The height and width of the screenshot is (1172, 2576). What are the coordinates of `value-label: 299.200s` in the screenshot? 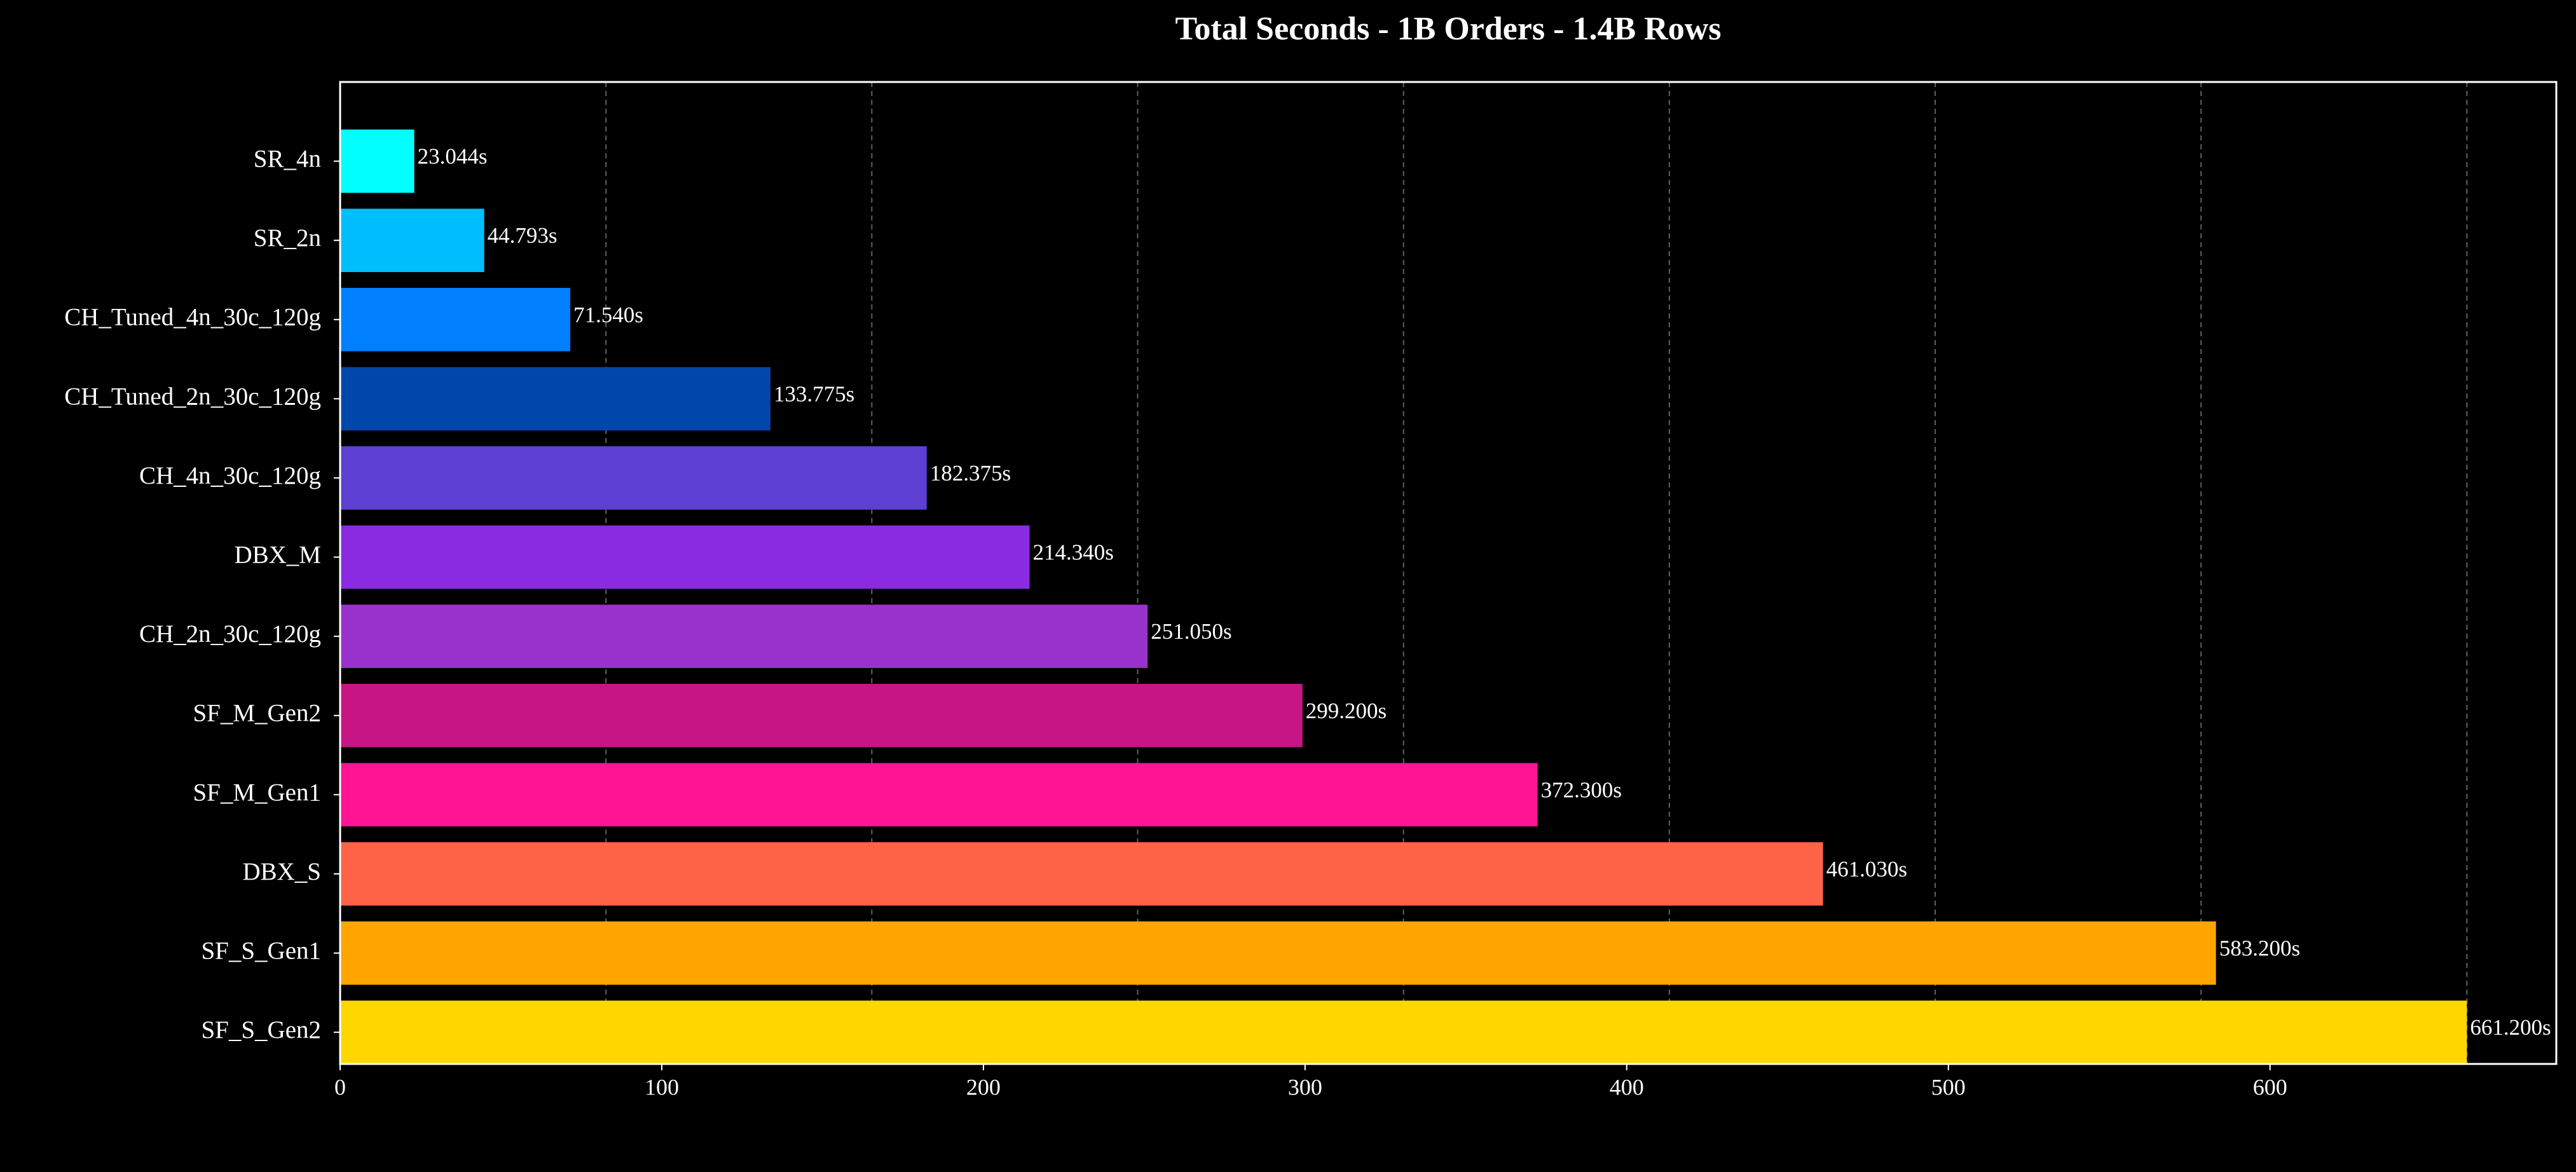 It's located at (1346, 711).